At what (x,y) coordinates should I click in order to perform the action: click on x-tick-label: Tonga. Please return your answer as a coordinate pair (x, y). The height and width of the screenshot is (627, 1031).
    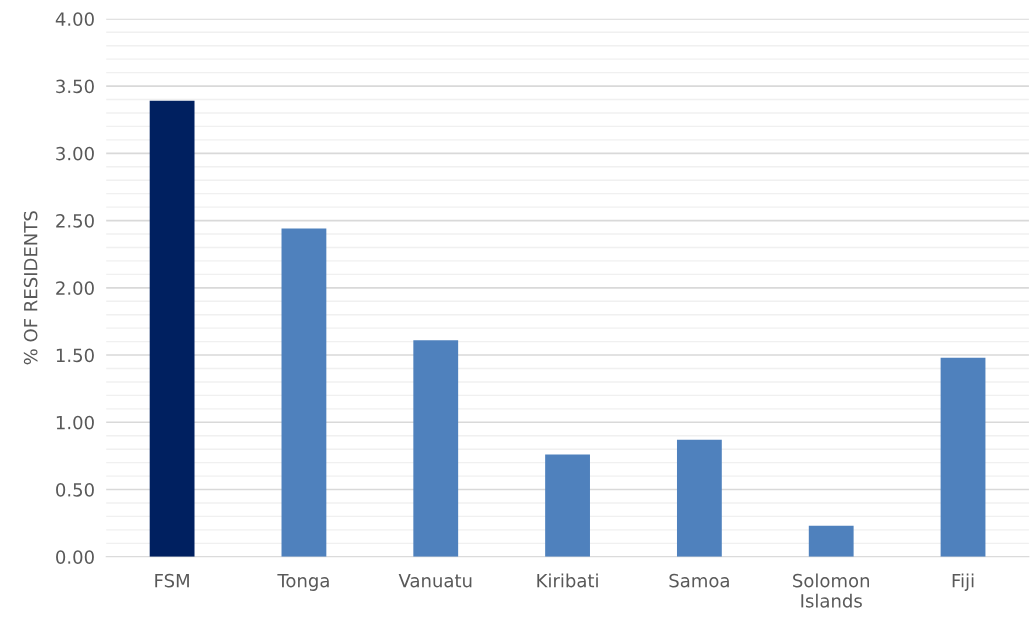
    Looking at the image, I should click on (303, 582).